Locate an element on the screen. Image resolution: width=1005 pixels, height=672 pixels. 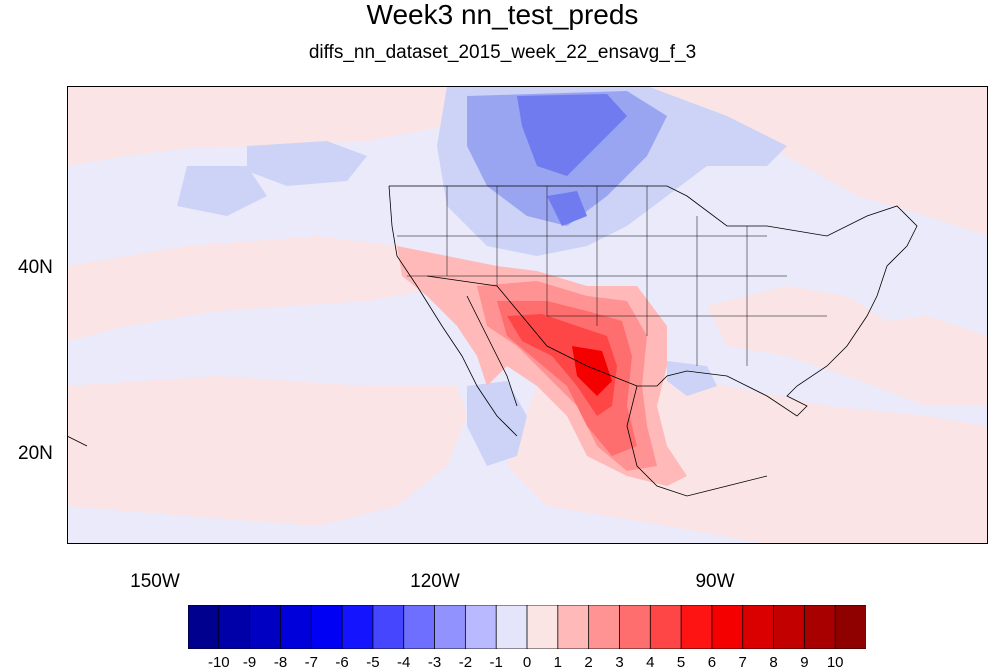
colorbar-tick-label: 3 is located at coordinates (619, 662).